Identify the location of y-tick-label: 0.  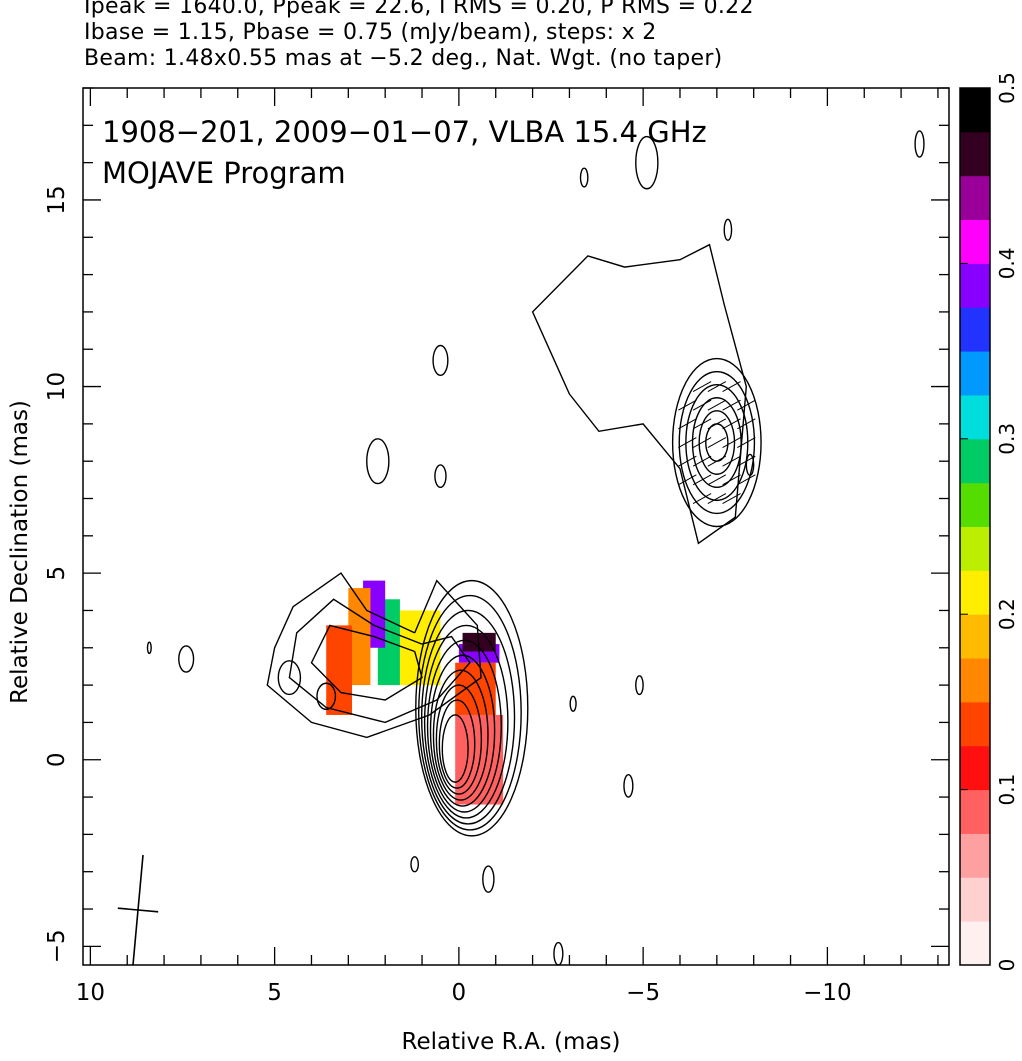
(57, 759).